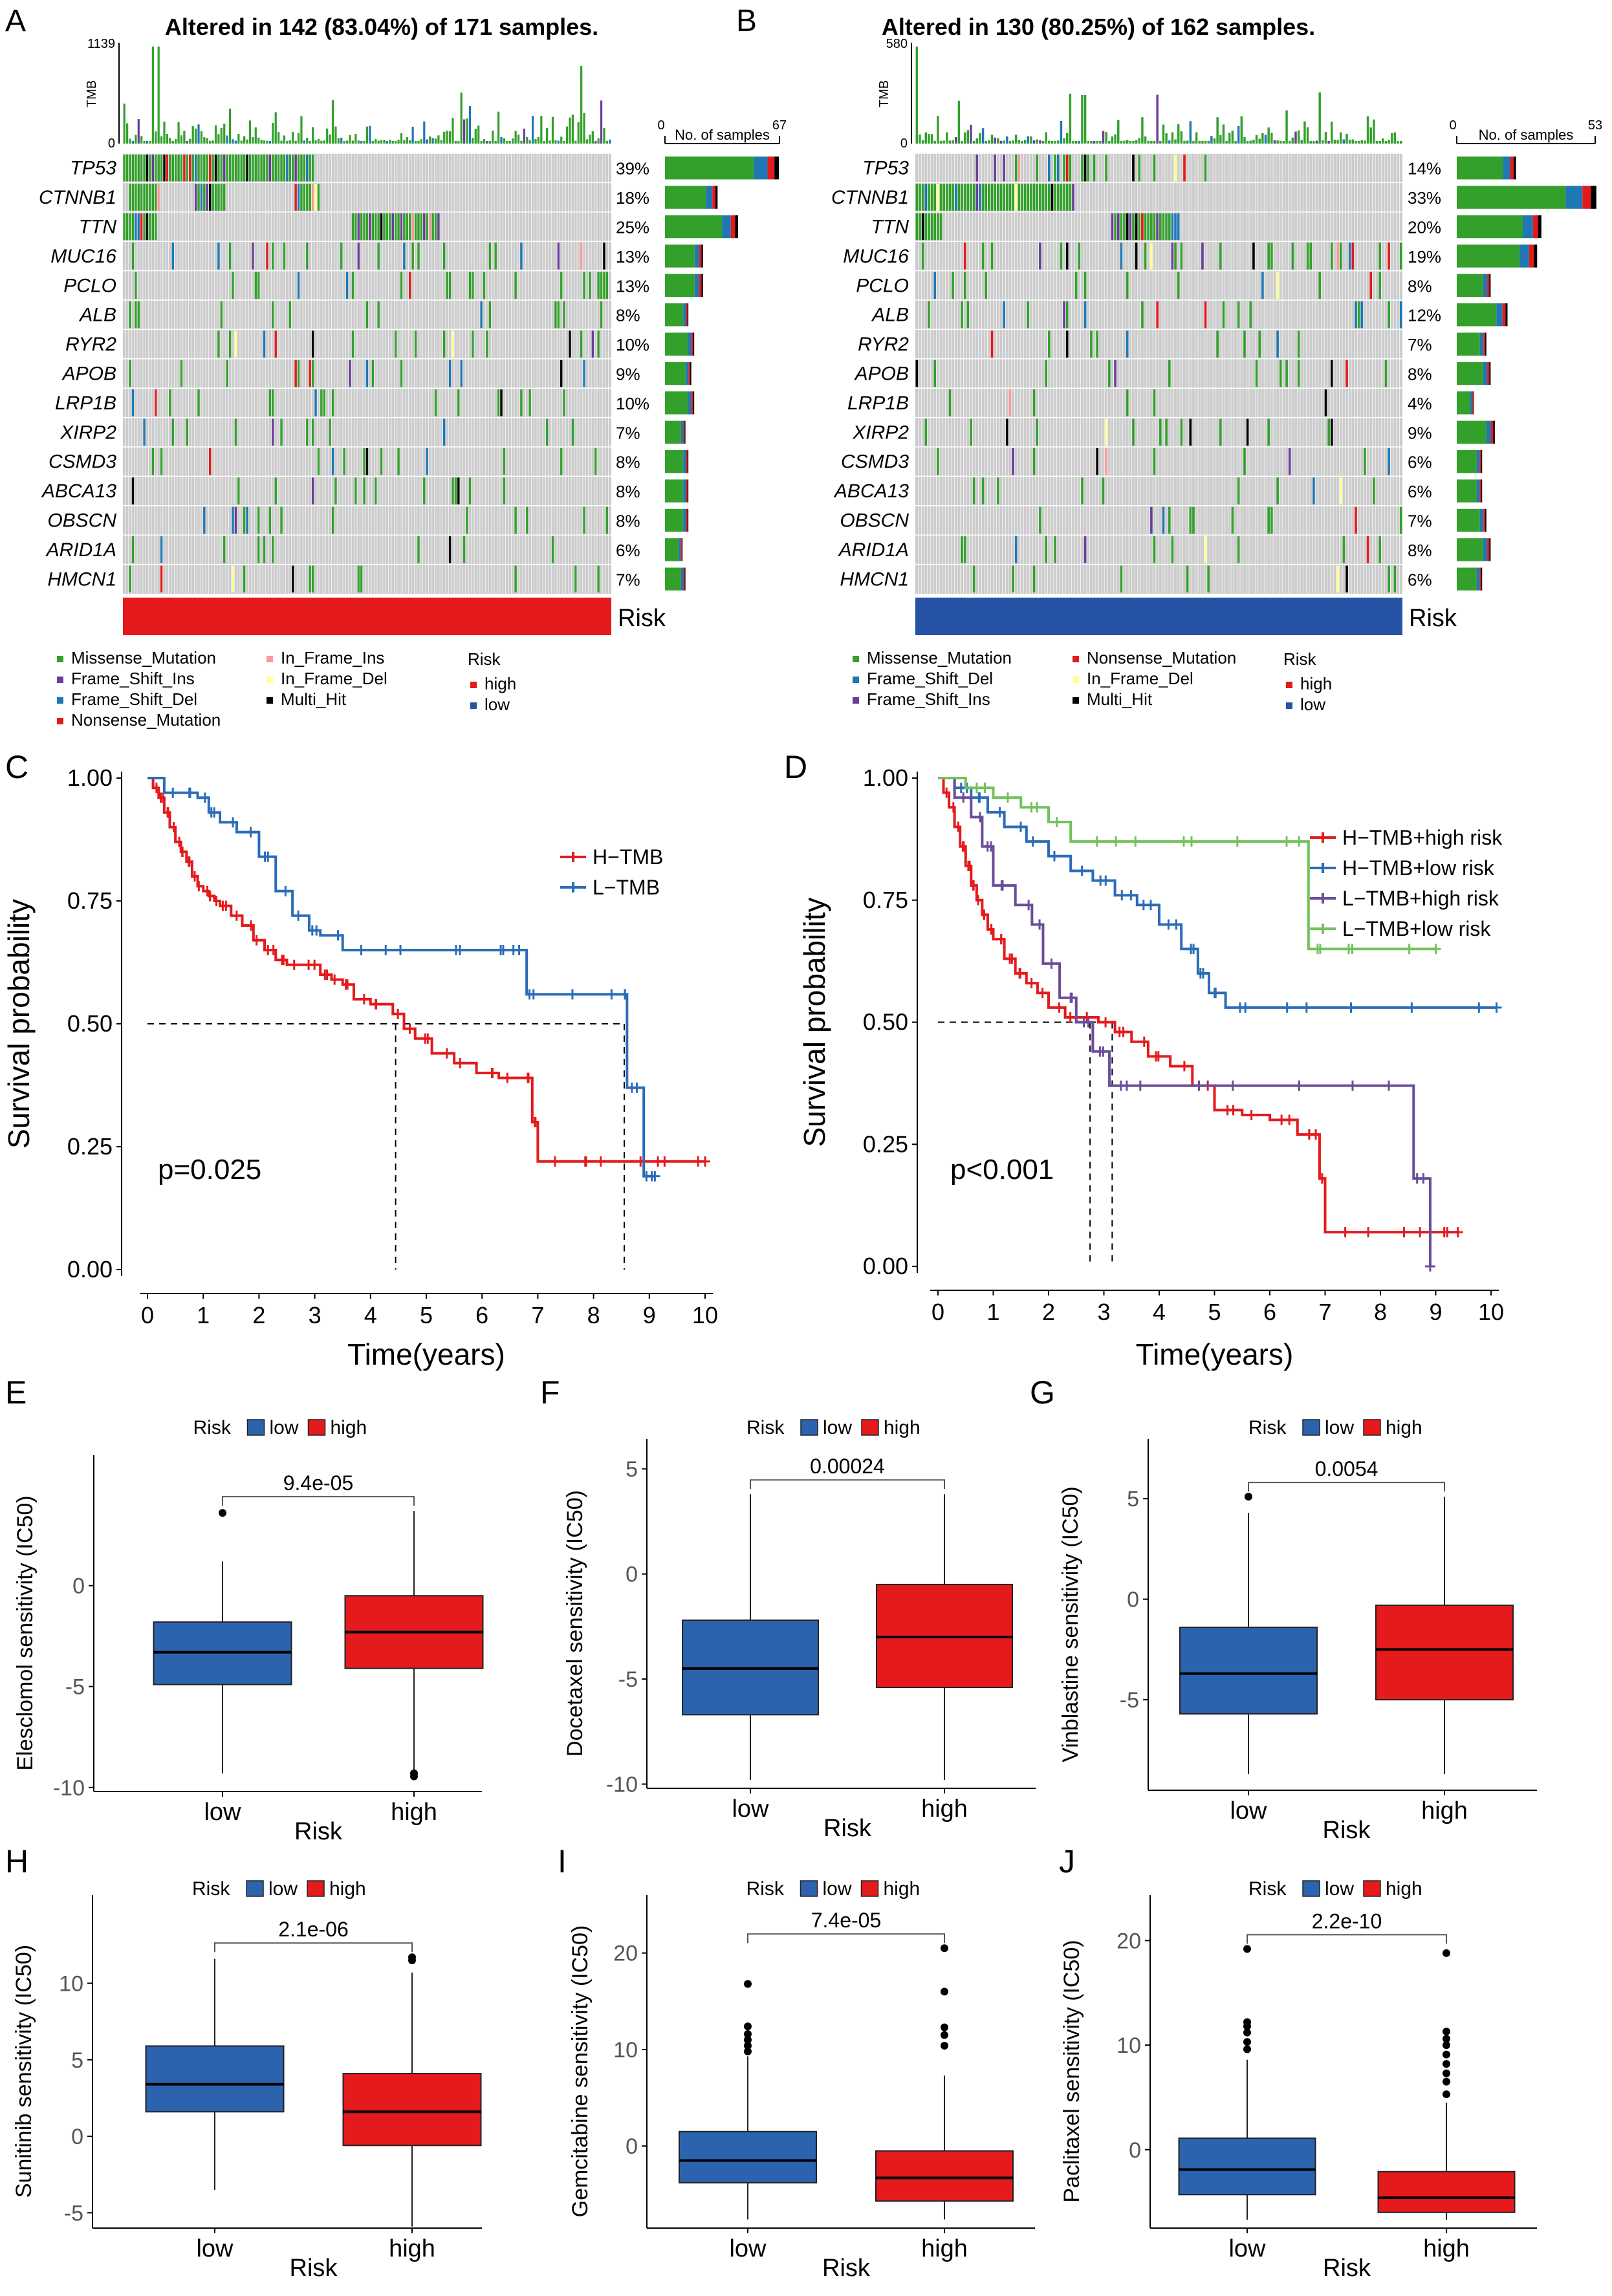 The image size is (1612, 2296). What do you see at coordinates (937, 1312) in the screenshot?
I see `x-tick-label: 0` at bounding box center [937, 1312].